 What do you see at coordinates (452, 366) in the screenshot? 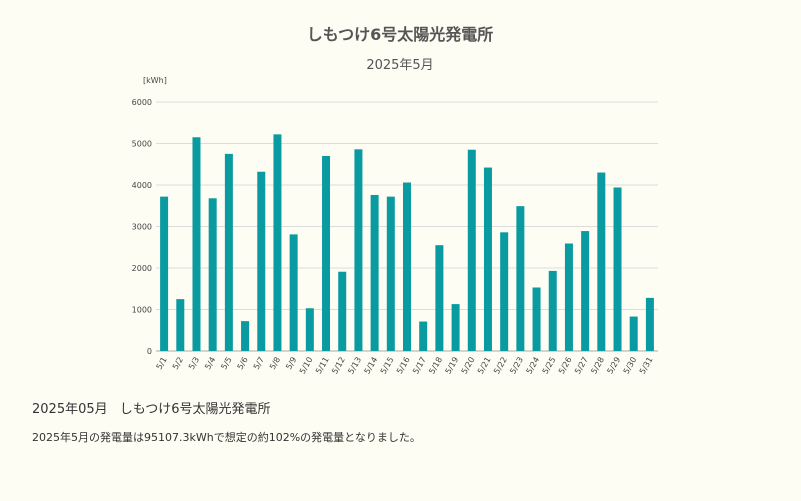
I see `x-tick-label: 5/19` at bounding box center [452, 366].